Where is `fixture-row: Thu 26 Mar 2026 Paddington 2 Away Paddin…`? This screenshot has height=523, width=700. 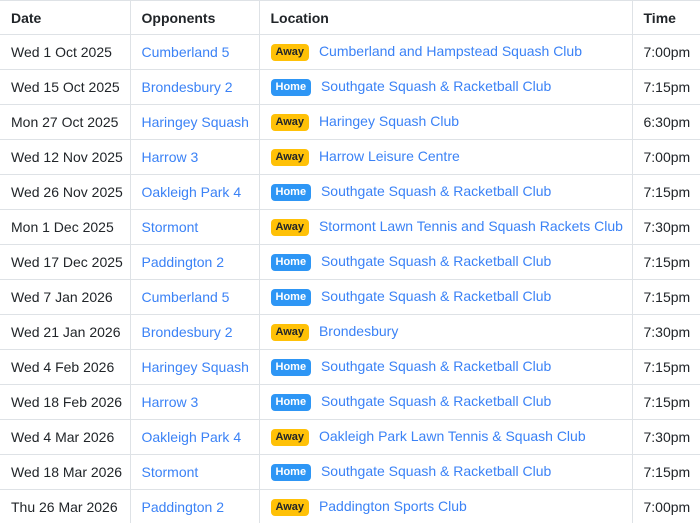 fixture-row: Thu 26 Mar 2026 Paddington 2 Away Paddin… is located at coordinates (350, 506).